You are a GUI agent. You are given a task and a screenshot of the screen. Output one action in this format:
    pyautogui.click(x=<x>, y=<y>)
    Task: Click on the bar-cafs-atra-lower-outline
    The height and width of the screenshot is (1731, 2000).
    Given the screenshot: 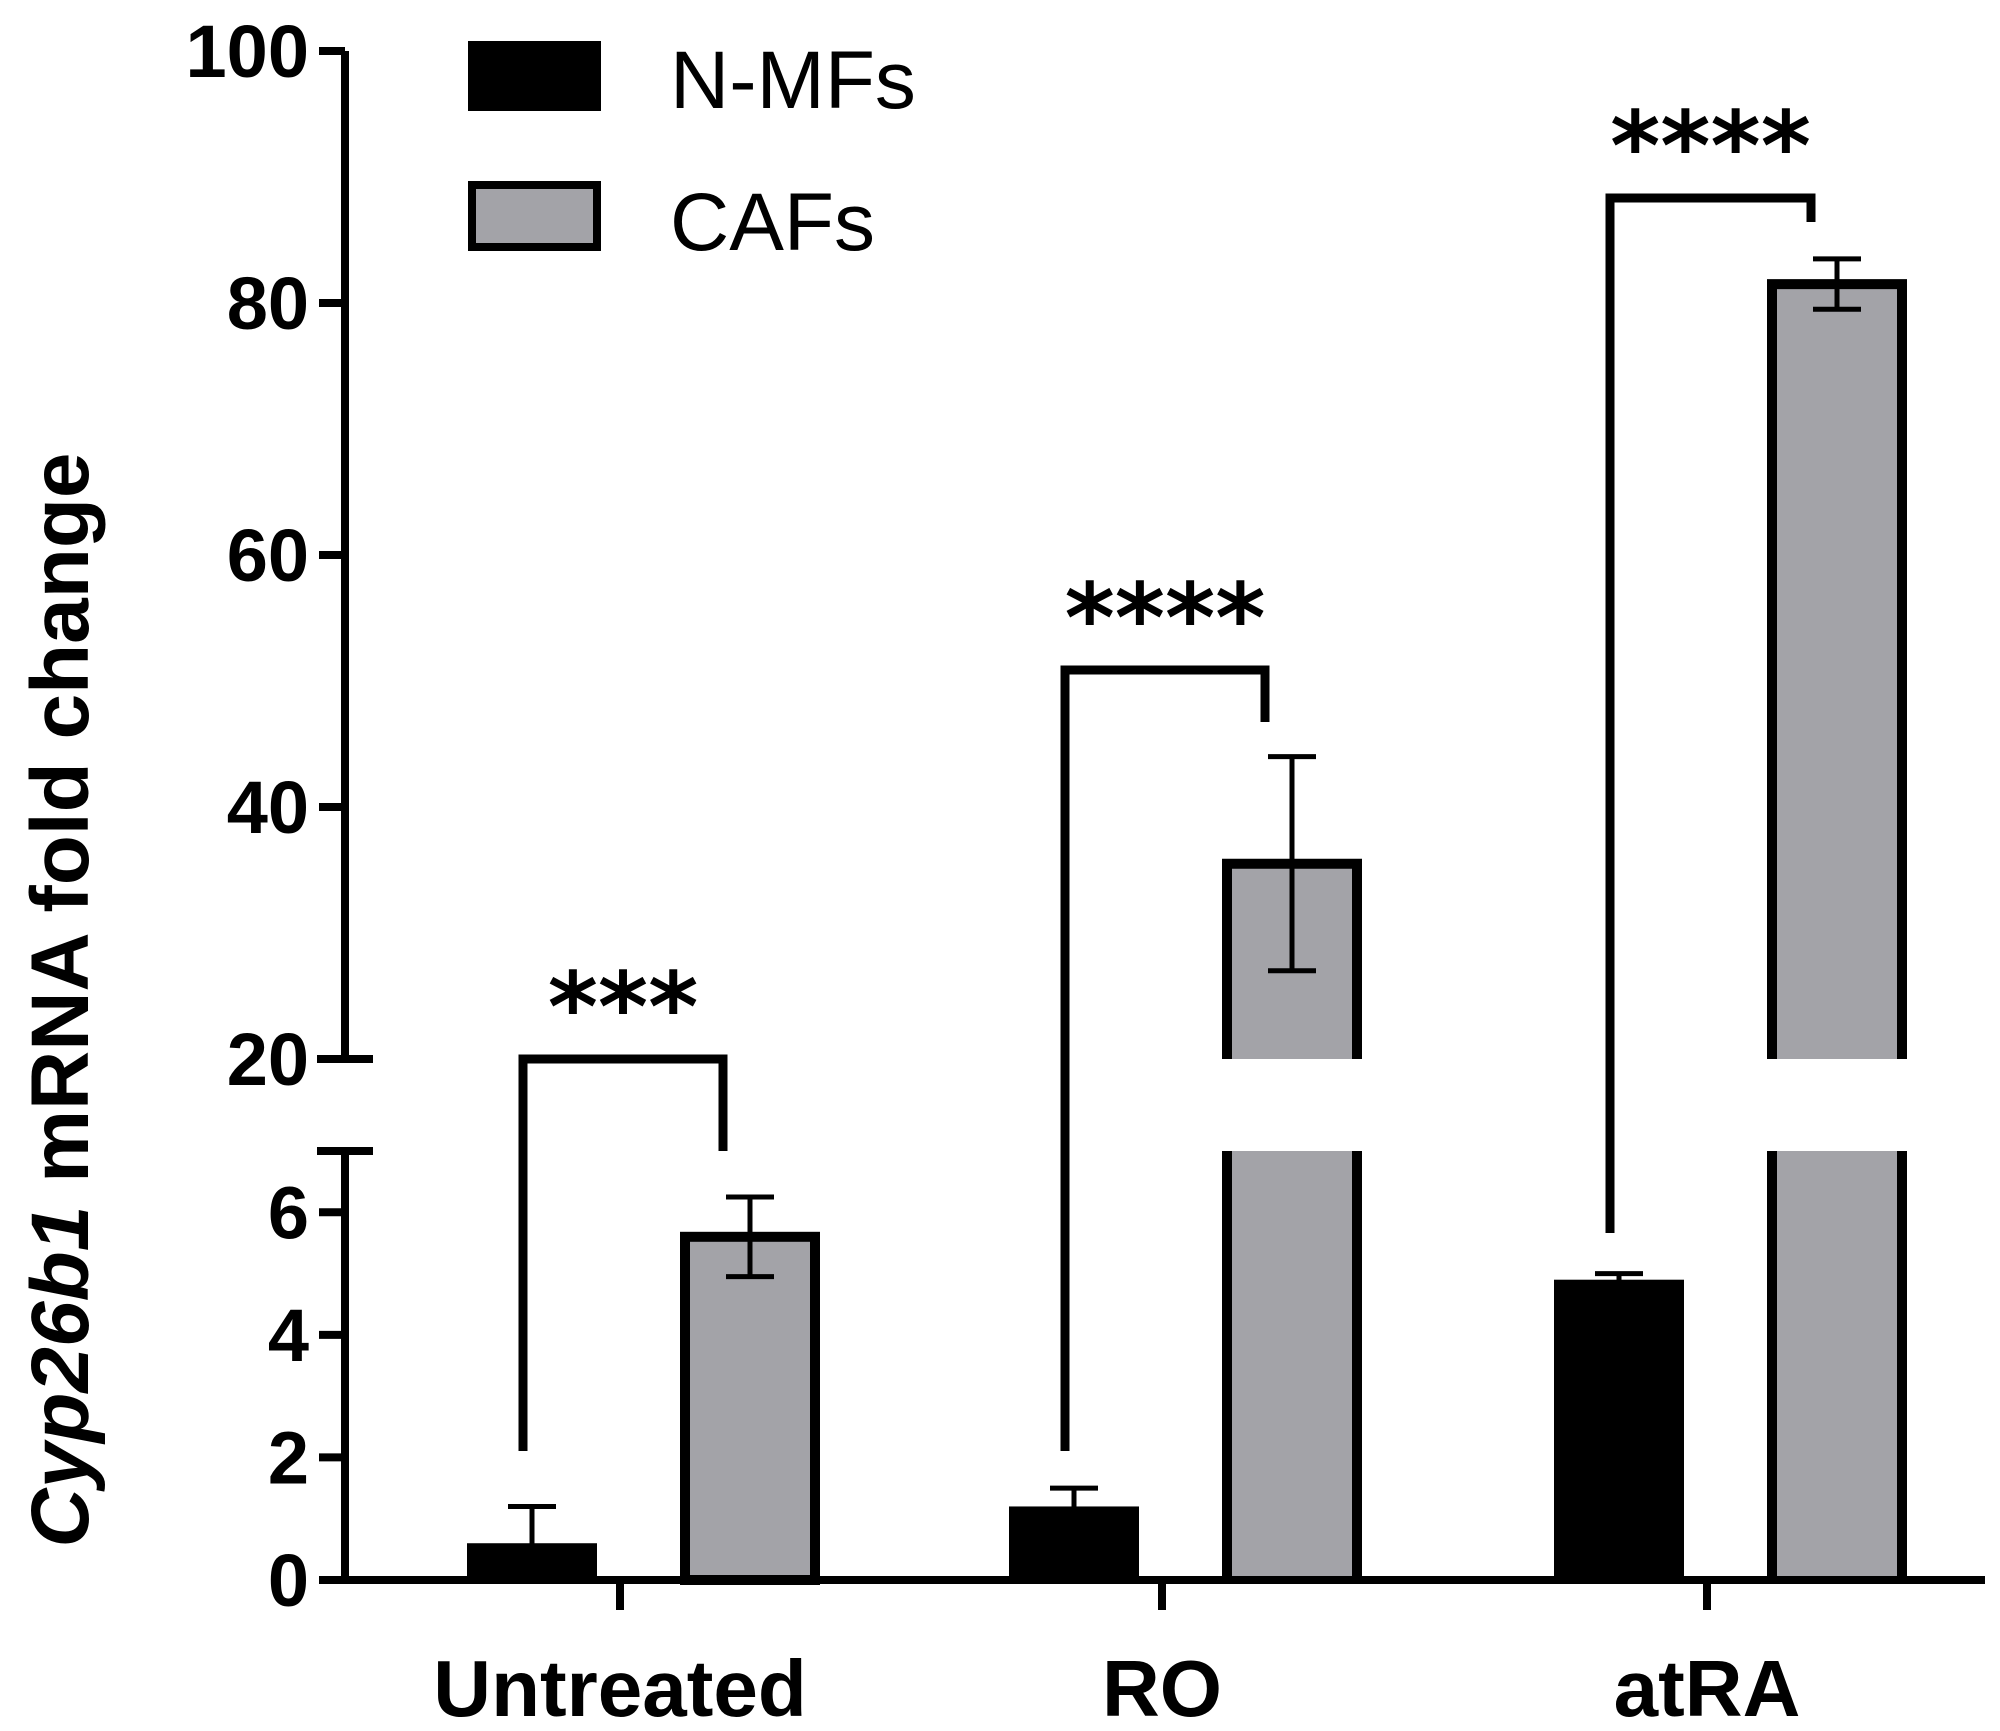 What is the action you would take?
    pyautogui.click(x=1837, y=1365)
    